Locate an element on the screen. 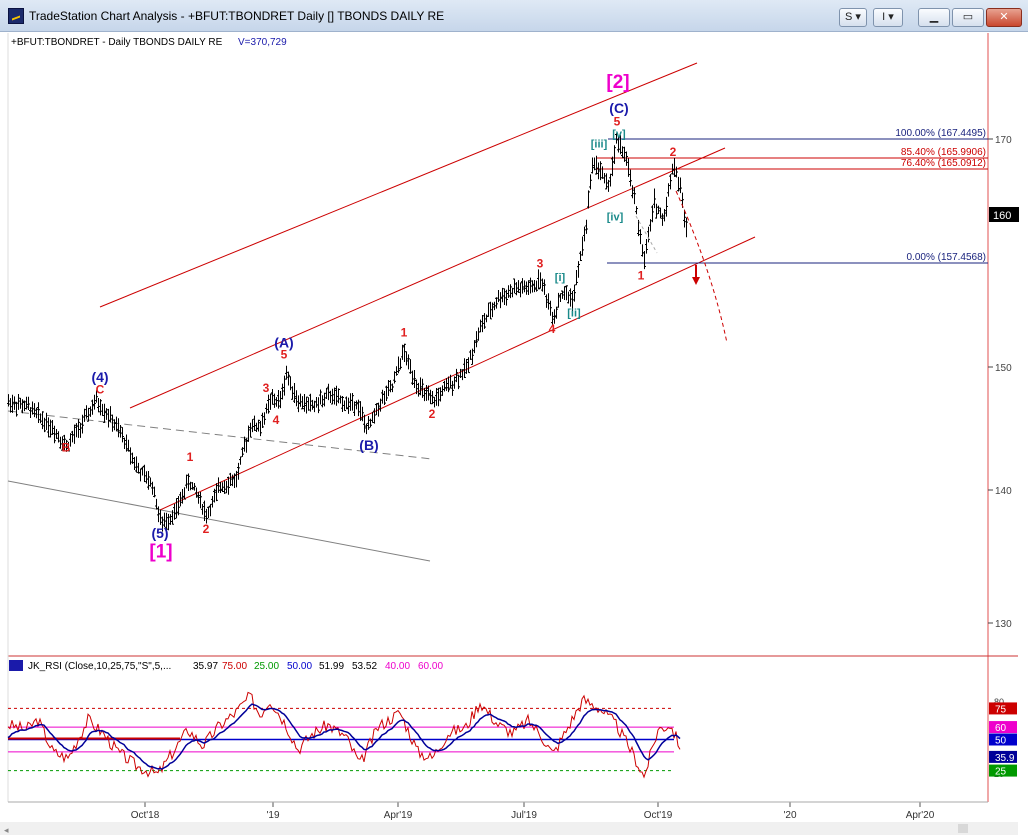 The image size is (1028, 835). wave-label: [2] is located at coordinates (617, 82).